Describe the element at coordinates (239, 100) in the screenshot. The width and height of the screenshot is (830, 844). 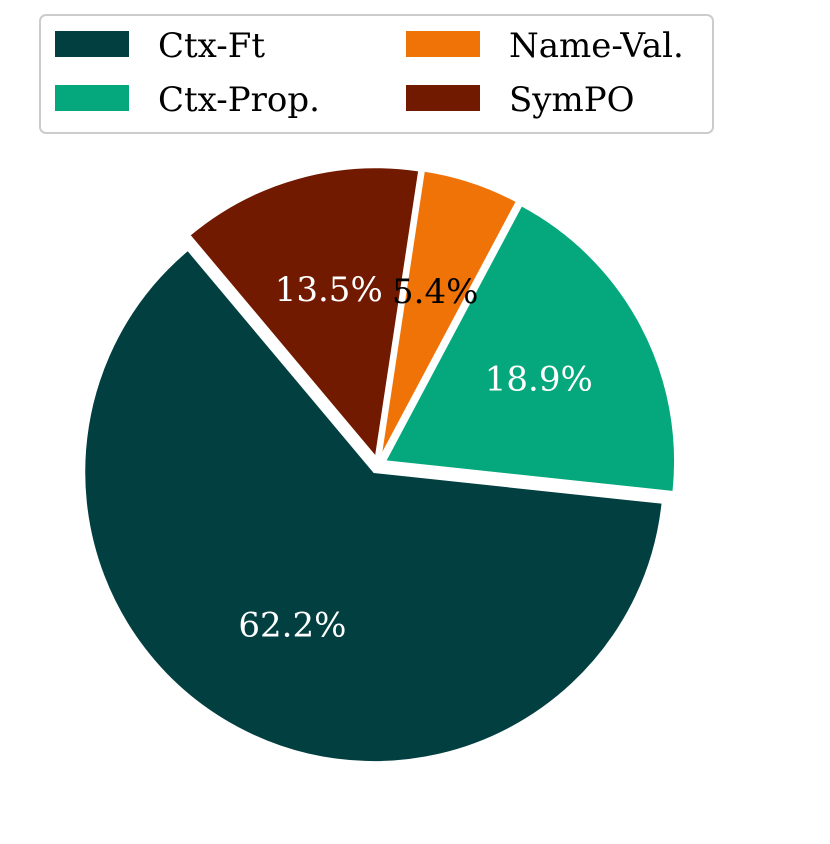
I see `legend-label-ctx-prop: Ctx-Prop.` at that location.